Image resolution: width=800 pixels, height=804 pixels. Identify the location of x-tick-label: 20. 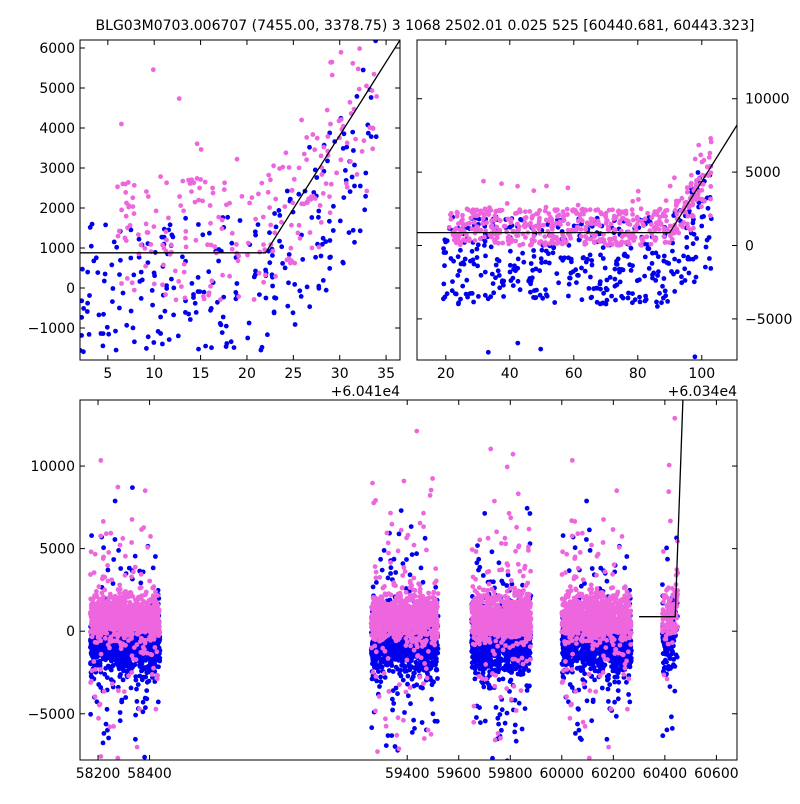
(247, 374).